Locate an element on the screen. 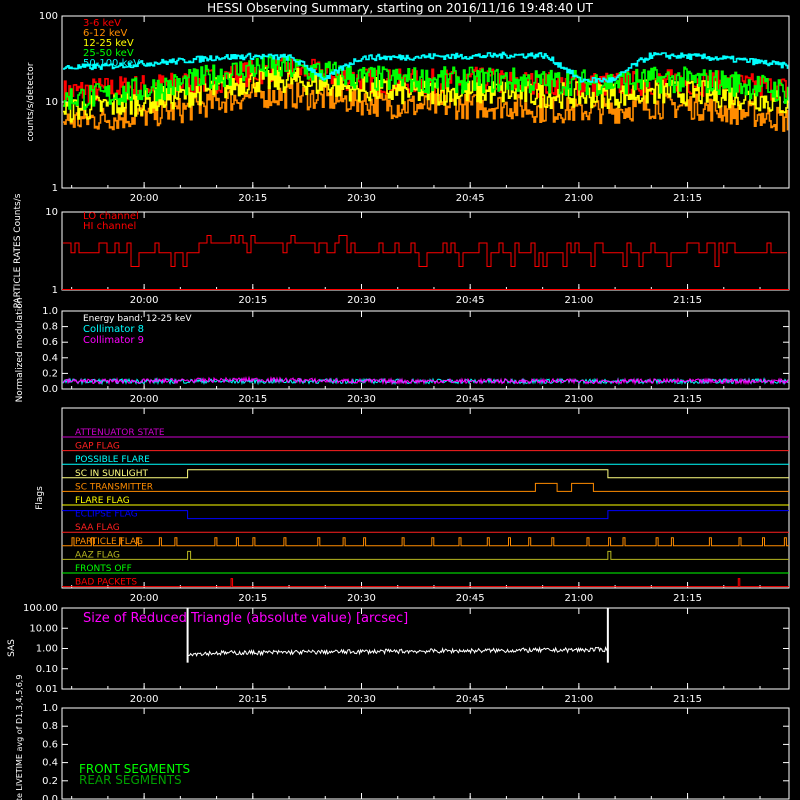 The image size is (800, 800). count-rates-ytick-label: 100 is located at coordinates (48, 16).